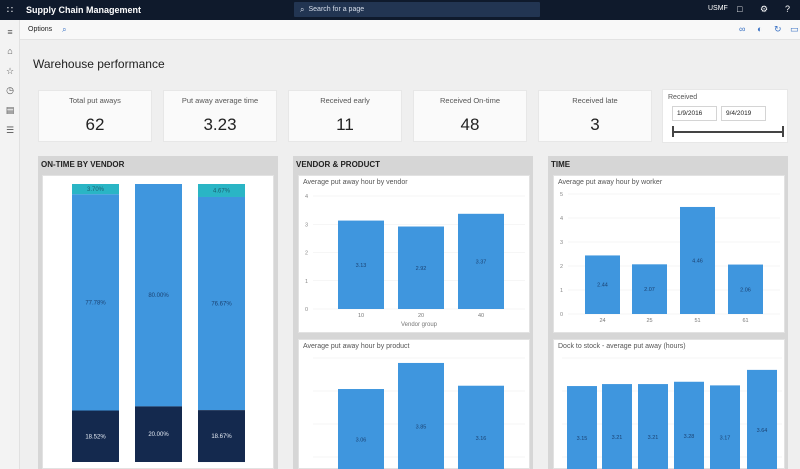 The width and height of the screenshot is (800, 469). I want to click on kpi-received-early: Received early 11, so click(345, 116).